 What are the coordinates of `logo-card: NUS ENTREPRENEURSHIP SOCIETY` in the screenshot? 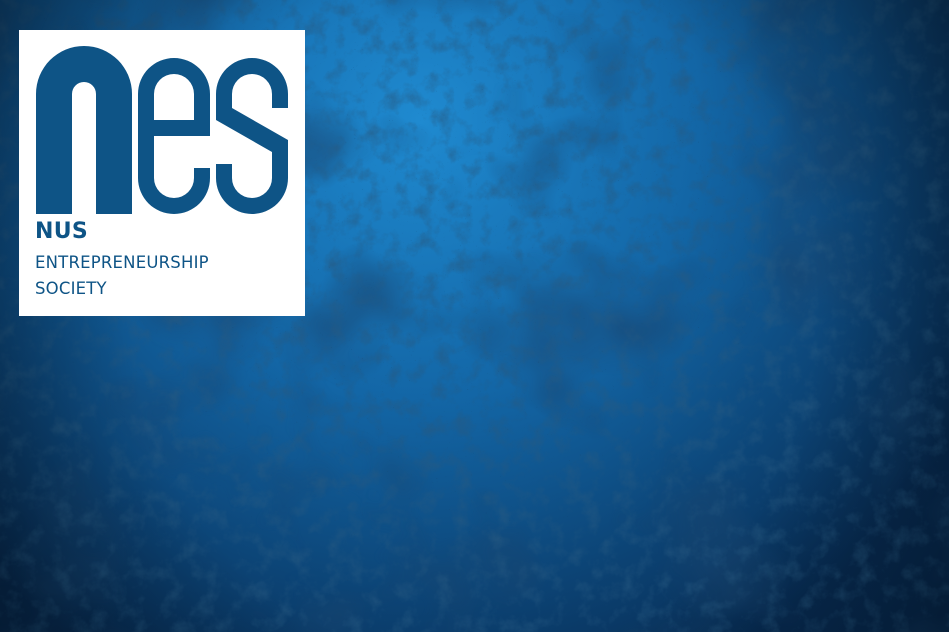 It's located at (162, 173).